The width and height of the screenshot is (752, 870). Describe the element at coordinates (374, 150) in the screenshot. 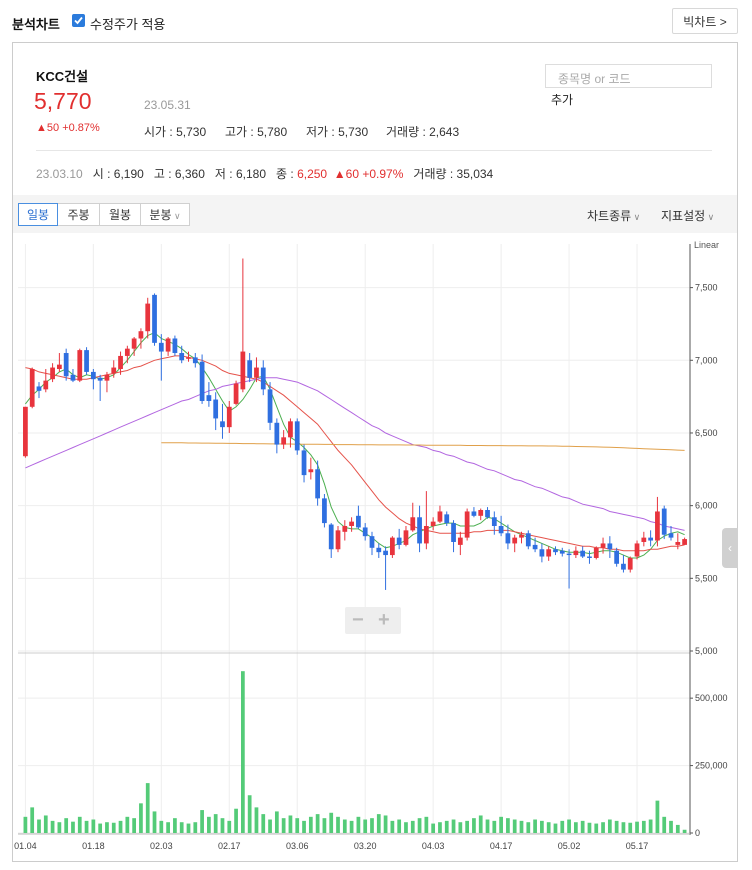

I see `divider` at that location.